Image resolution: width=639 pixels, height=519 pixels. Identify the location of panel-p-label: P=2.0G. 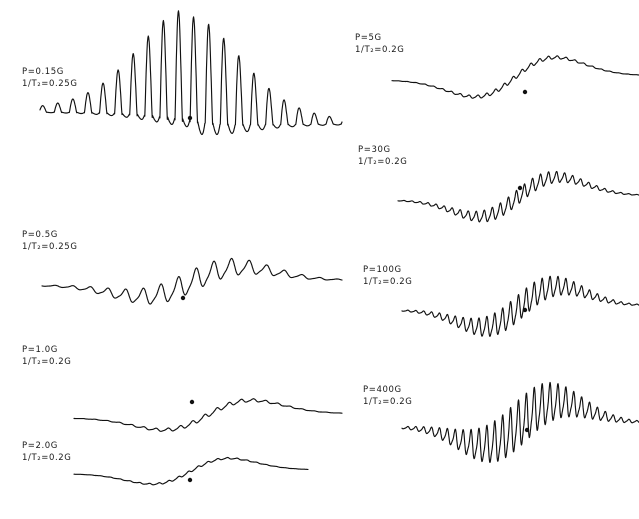
(40, 446).